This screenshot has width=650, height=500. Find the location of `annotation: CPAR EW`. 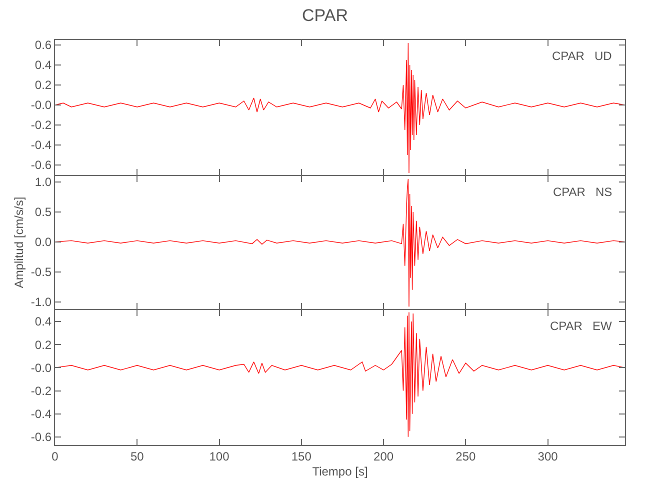

annotation: CPAR EW is located at coordinates (581, 326).